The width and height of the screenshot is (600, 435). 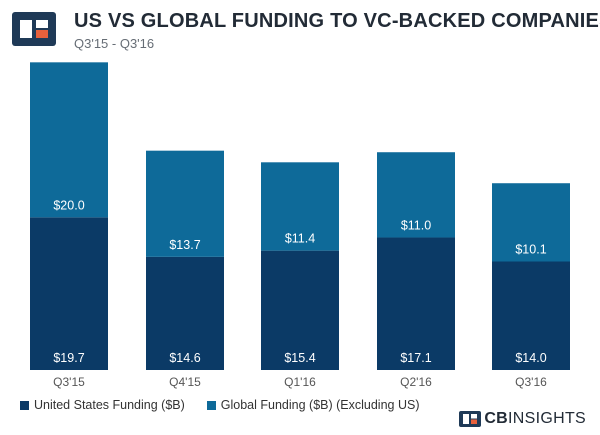 What do you see at coordinates (530, 250) in the screenshot?
I see `data-label-global-4: $10.1` at bounding box center [530, 250].